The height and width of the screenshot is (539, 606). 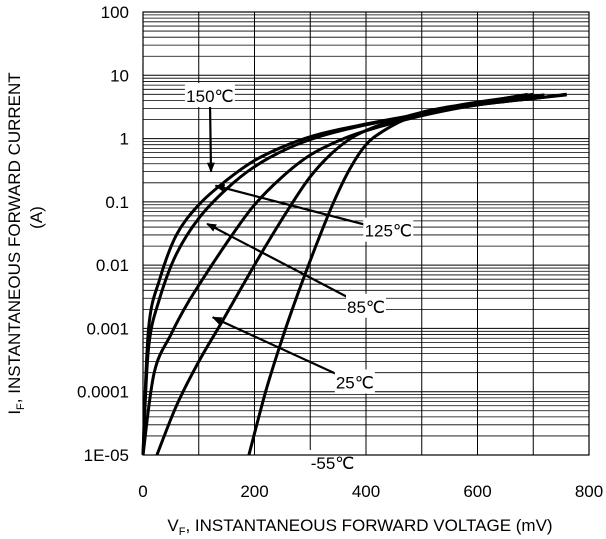 What do you see at coordinates (477, 491) in the screenshot?
I see `x-tick-label: 600` at bounding box center [477, 491].